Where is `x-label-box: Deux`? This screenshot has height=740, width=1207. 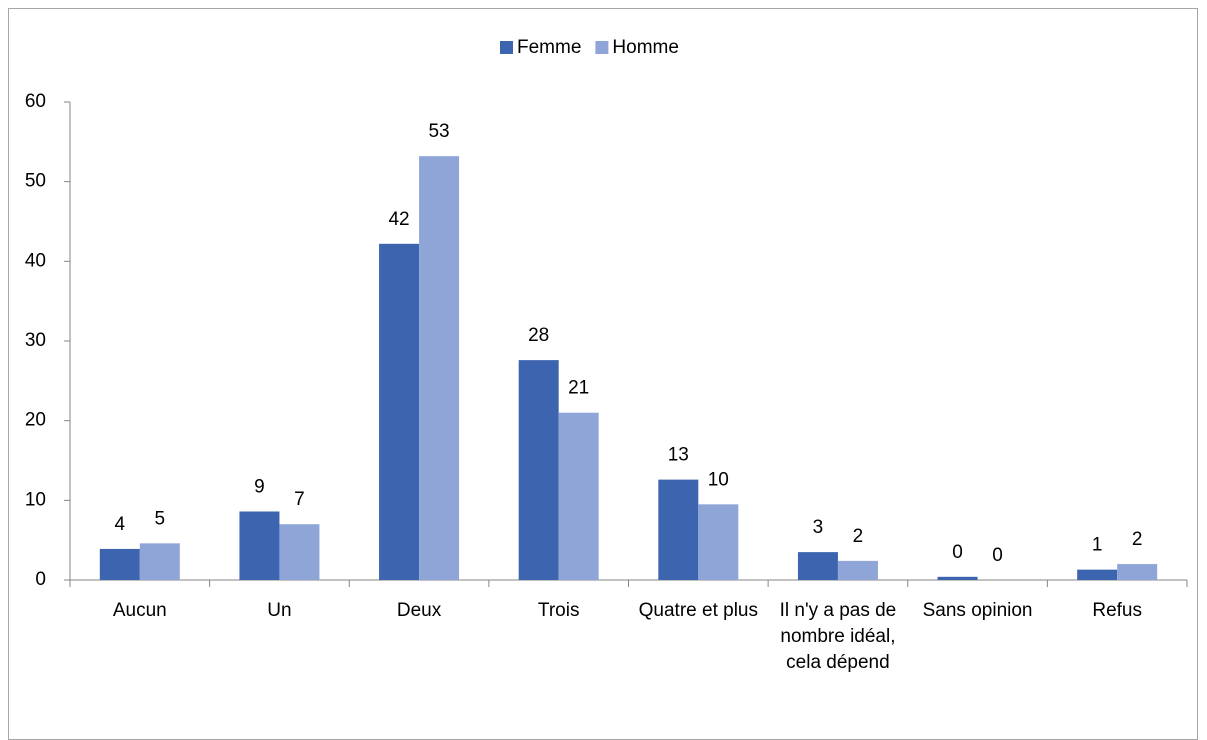 x-label-box: Deux is located at coordinates (419, 610).